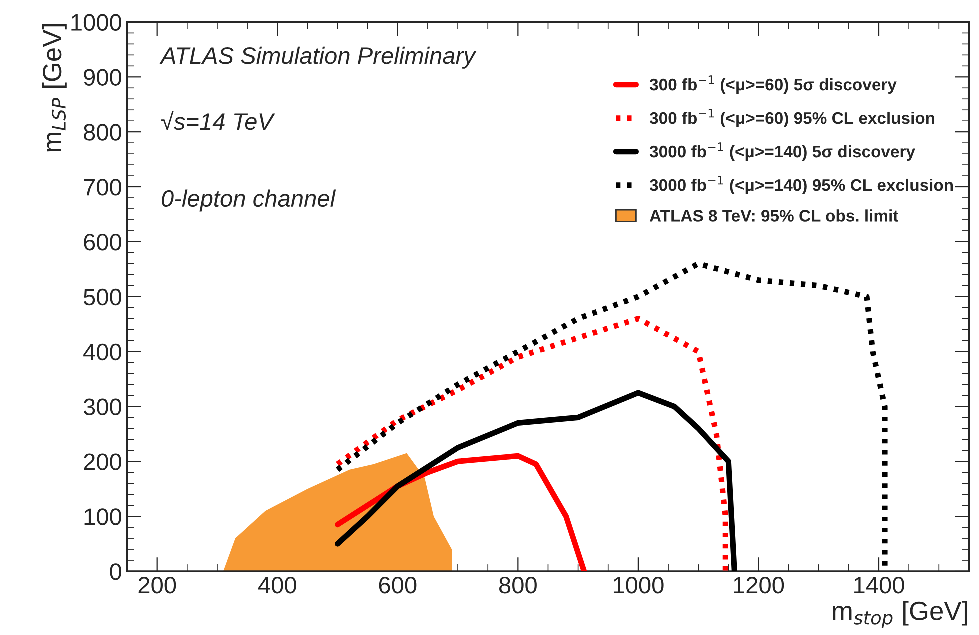 Image resolution: width=979 pixels, height=635 pixels. I want to click on x-tick-label: 600, so click(398, 585).